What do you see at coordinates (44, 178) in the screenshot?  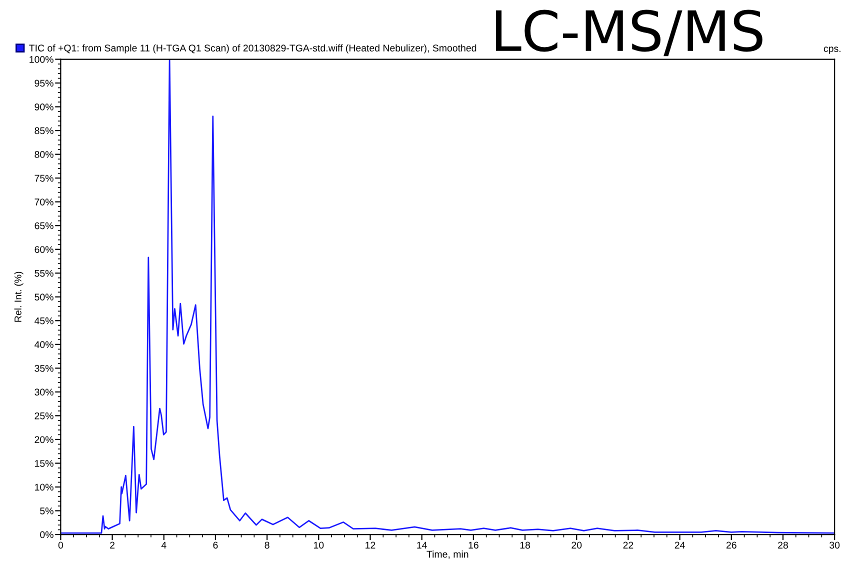 I see `y-tick-label: 75%` at bounding box center [44, 178].